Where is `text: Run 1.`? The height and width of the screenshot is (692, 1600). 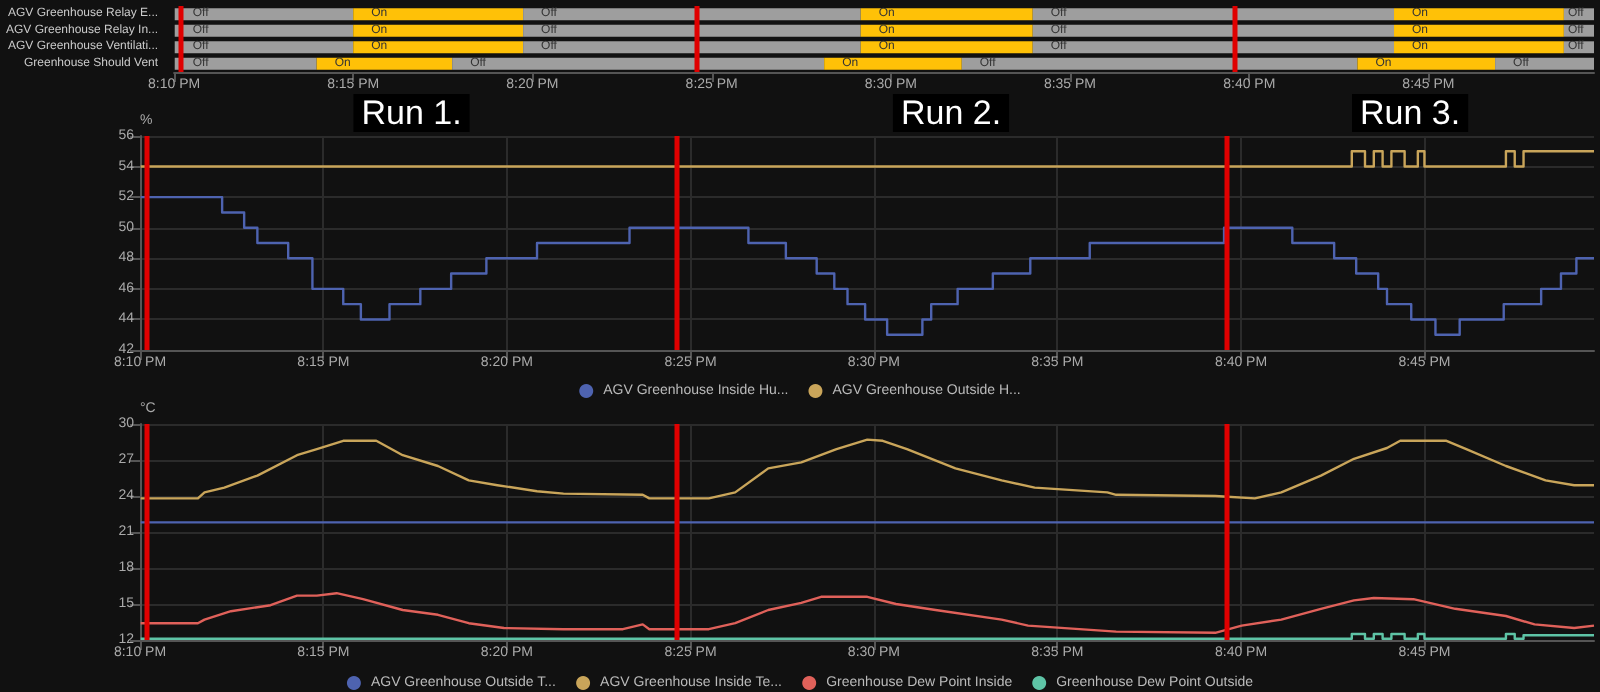 text: Run 1. is located at coordinates (411, 113).